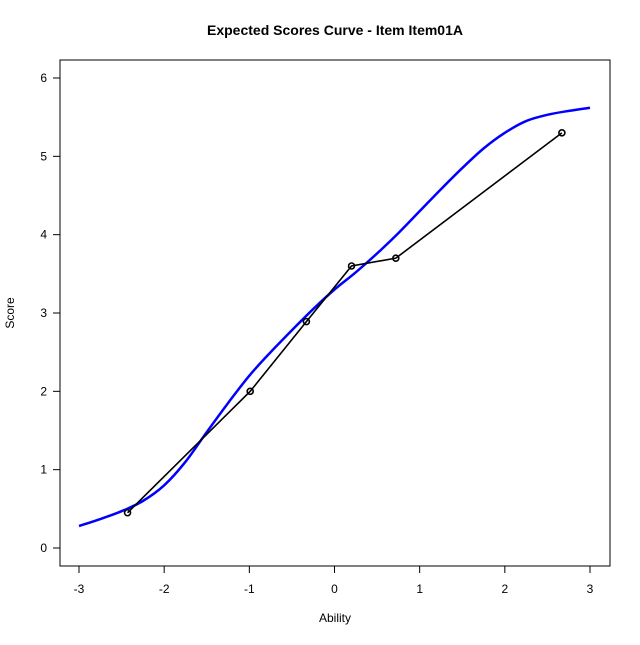  Describe the element at coordinates (419, 589) in the screenshot. I see `x-tick-label: 1` at that location.